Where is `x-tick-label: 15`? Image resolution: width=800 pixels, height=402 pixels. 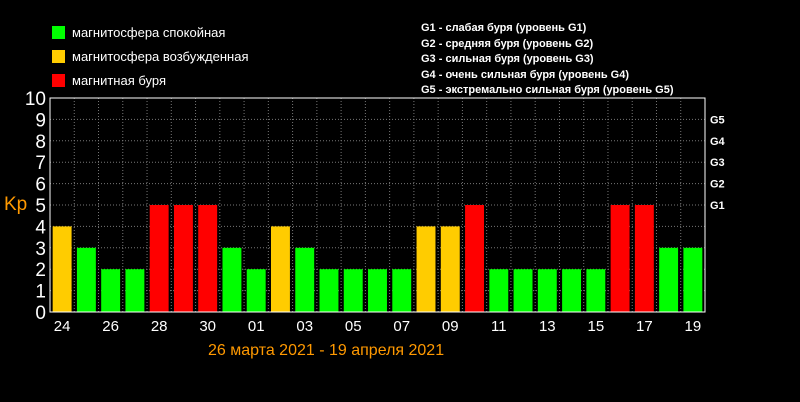 x-tick-label: 15 is located at coordinates (595, 326).